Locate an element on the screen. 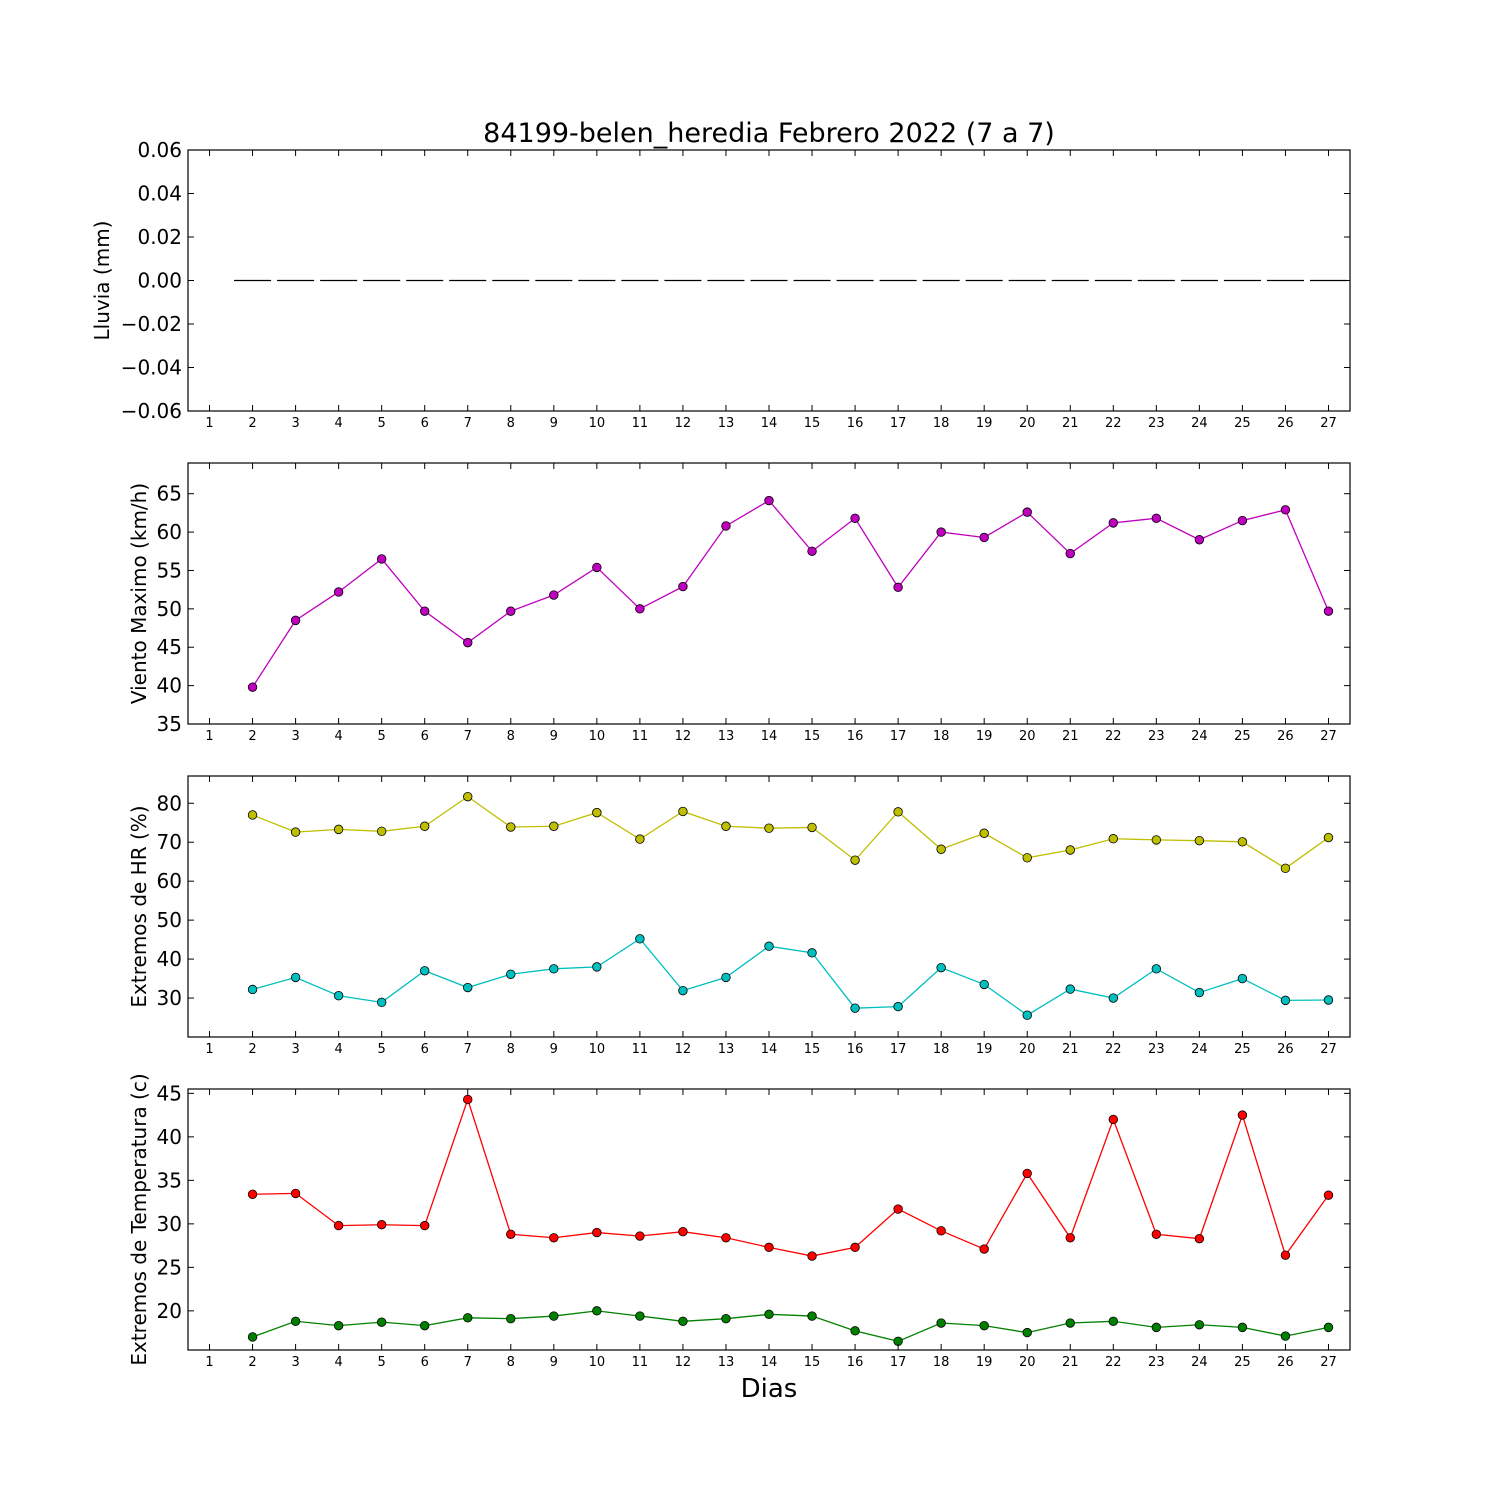 The height and width of the screenshot is (1500, 1500). temperature-xtick-label: 3 is located at coordinates (295, 1362).